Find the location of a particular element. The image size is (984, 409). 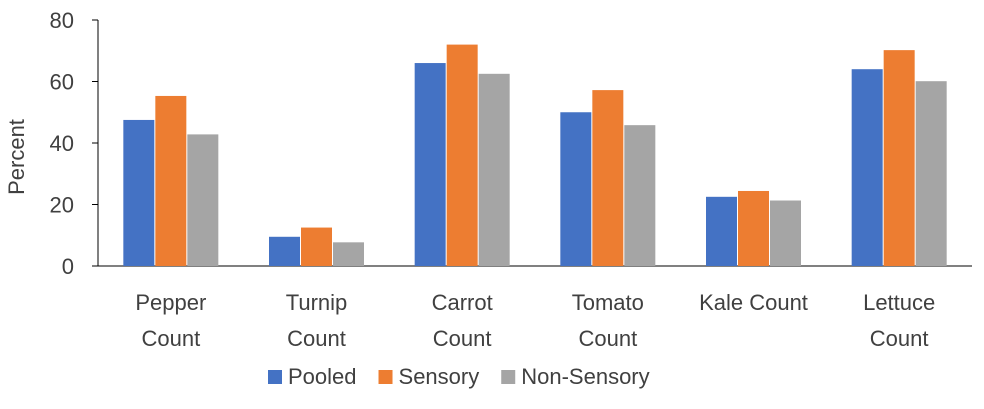

category-label: Kale Count is located at coordinates (753, 302).